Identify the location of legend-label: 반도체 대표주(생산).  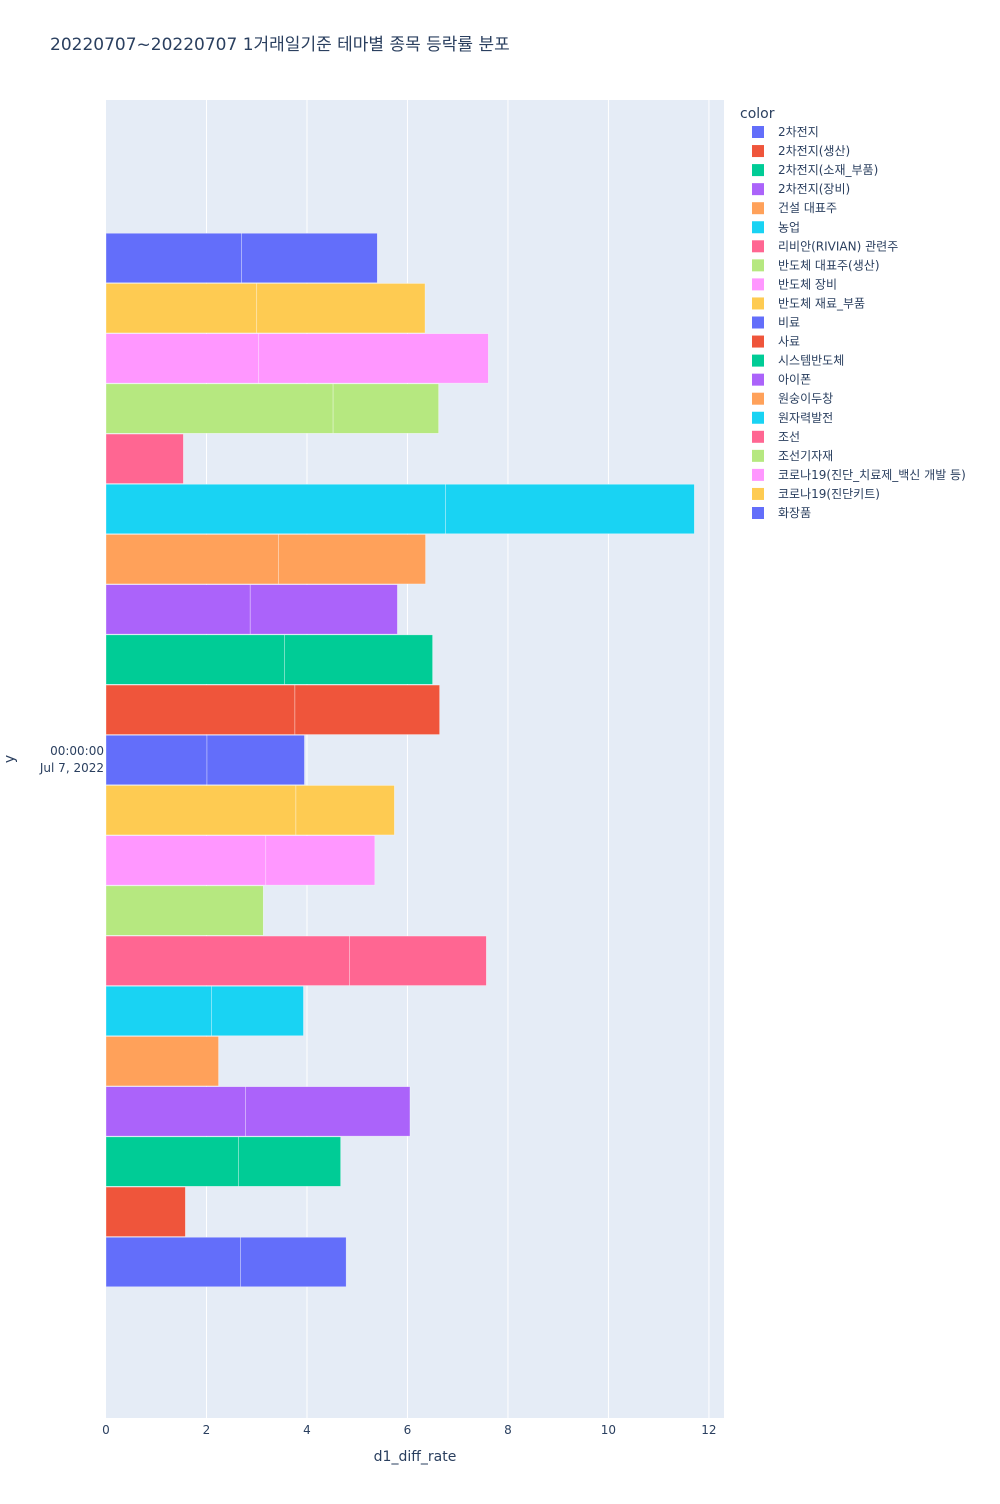
(829, 265).